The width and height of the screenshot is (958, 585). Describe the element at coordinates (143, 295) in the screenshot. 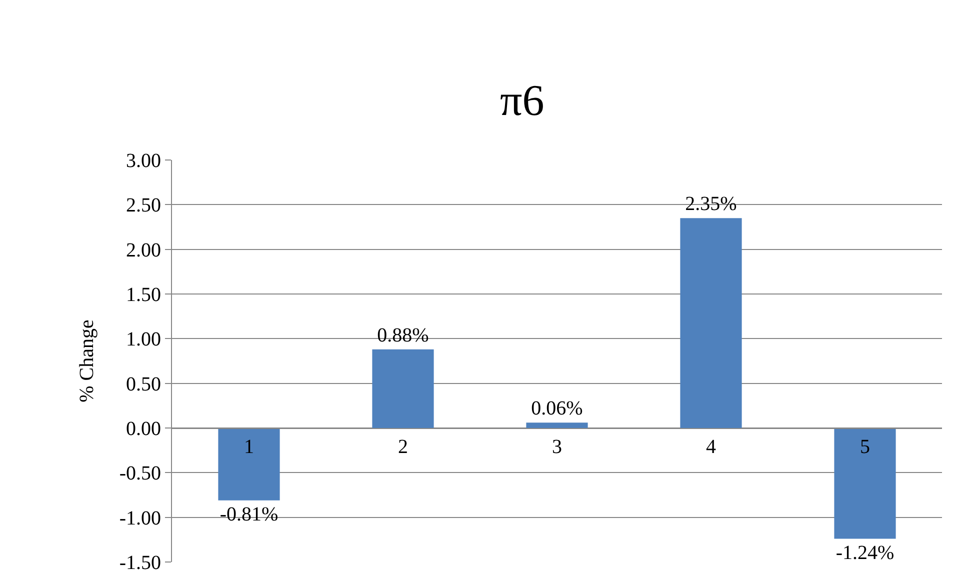

I see `y-tick-label: 1.50` at that location.